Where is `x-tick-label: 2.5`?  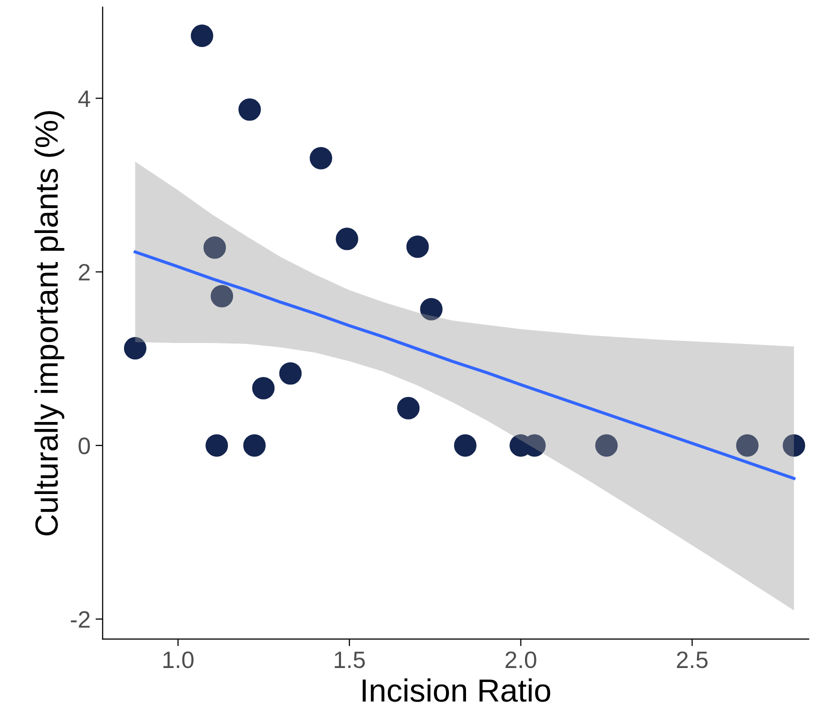
x-tick-label: 2.5 is located at coordinates (692, 659).